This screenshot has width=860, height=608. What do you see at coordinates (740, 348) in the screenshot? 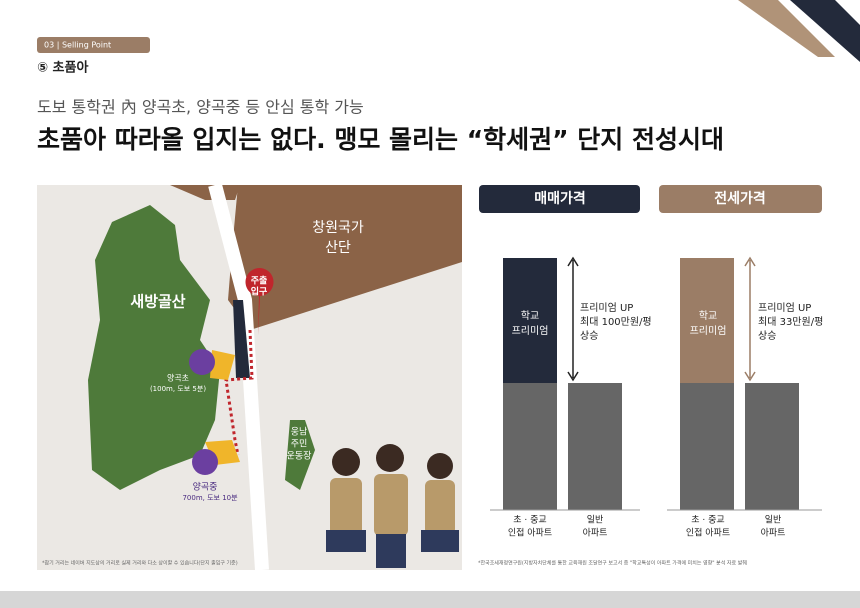
I see `jeonse-panel` at bounding box center [740, 348].